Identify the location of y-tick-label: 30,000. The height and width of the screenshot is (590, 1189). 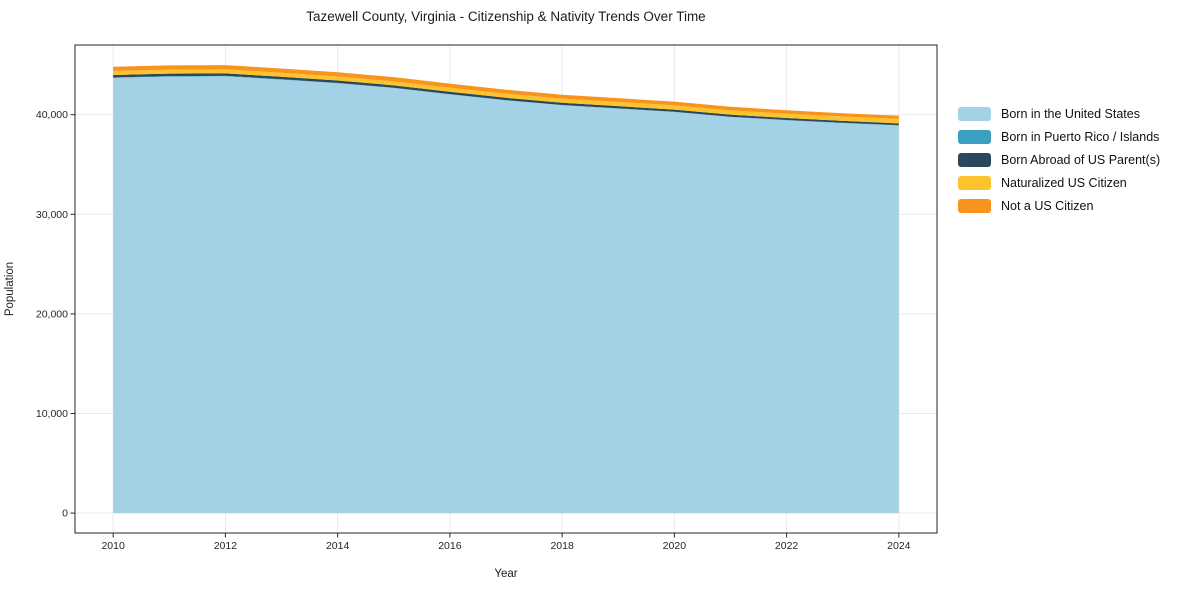
(52, 215).